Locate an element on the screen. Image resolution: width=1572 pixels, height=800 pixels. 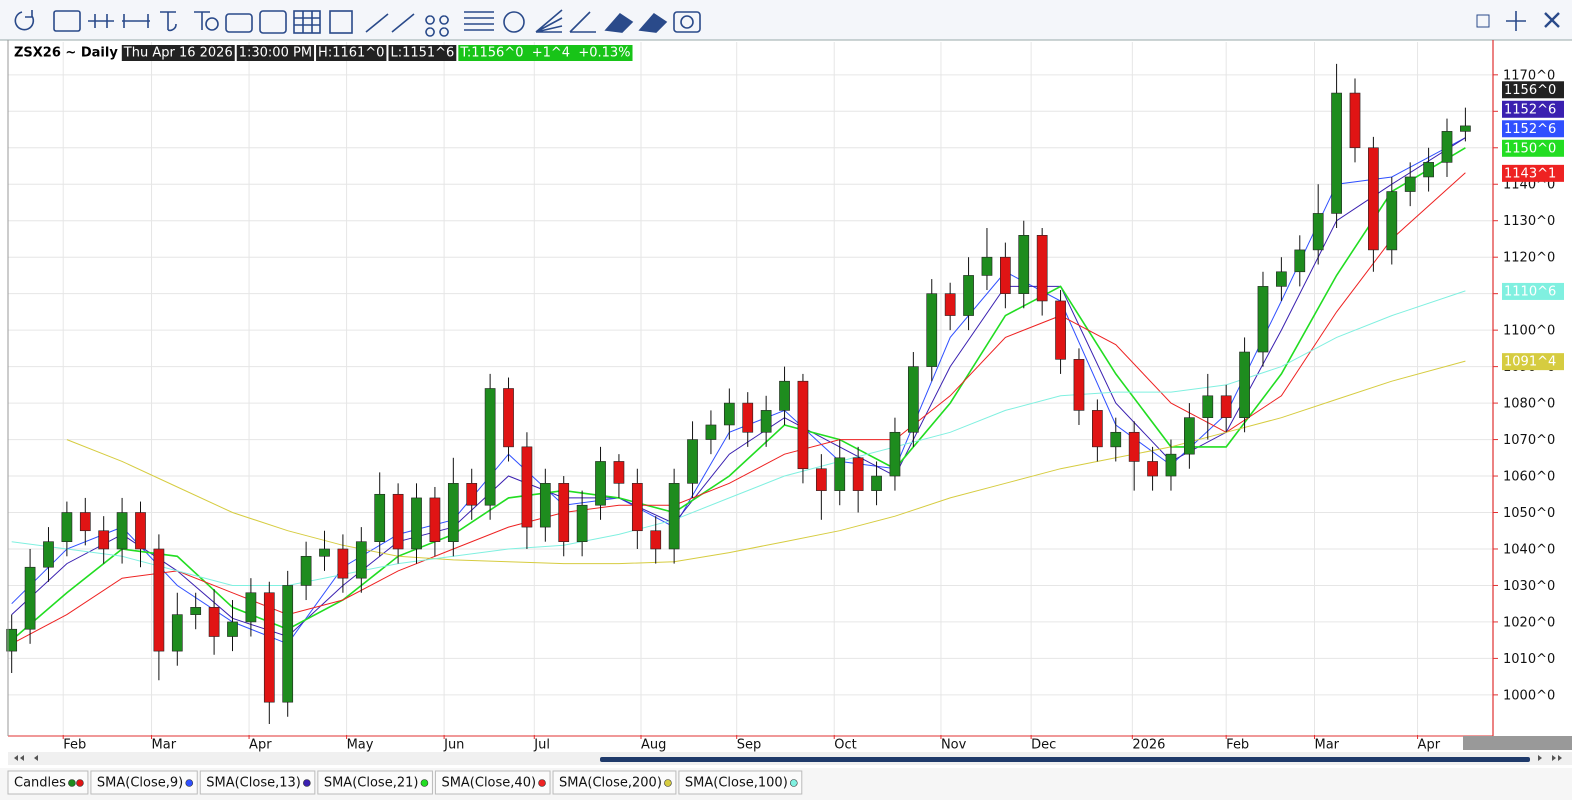
fan-icon is located at coordinates (549, 21).